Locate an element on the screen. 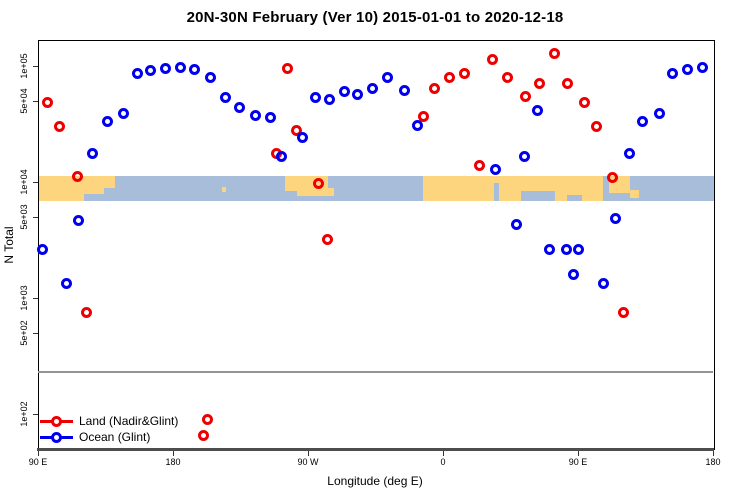  y-tick-label: 1e+04 is located at coordinates (24, 182).